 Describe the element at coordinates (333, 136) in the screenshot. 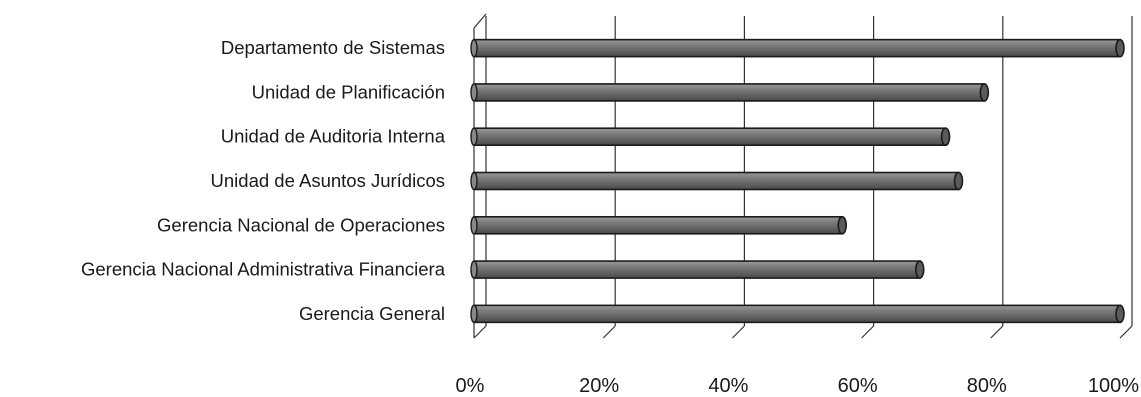

I see `category-label: Unidad de Auditoria Interna` at that location.